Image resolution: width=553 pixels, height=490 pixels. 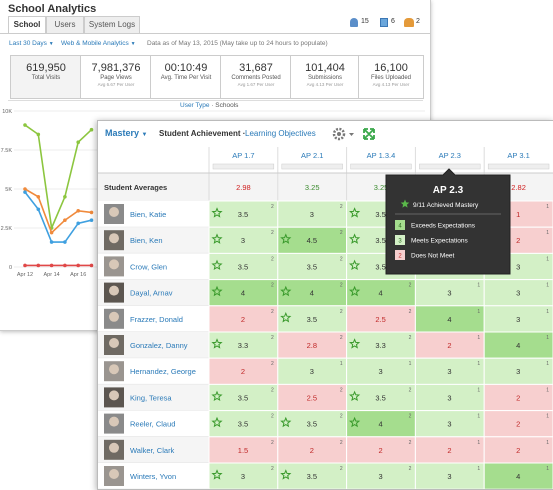 I want to click on filter-dropdown: Last 30 Days ▼, so click(x=31, y=43).